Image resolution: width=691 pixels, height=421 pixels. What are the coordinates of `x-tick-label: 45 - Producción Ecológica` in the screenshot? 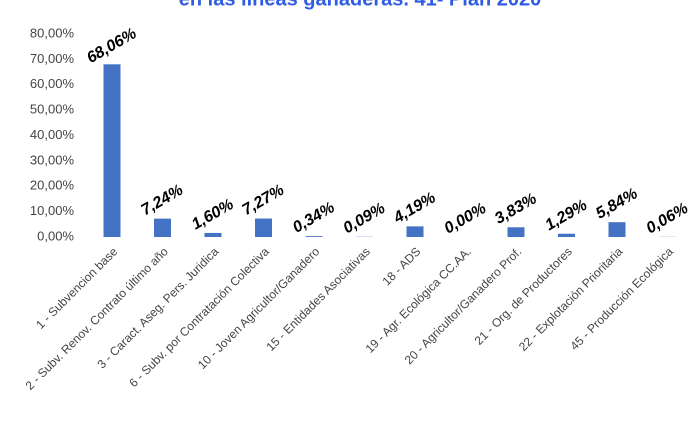 It's located at (621, 298).